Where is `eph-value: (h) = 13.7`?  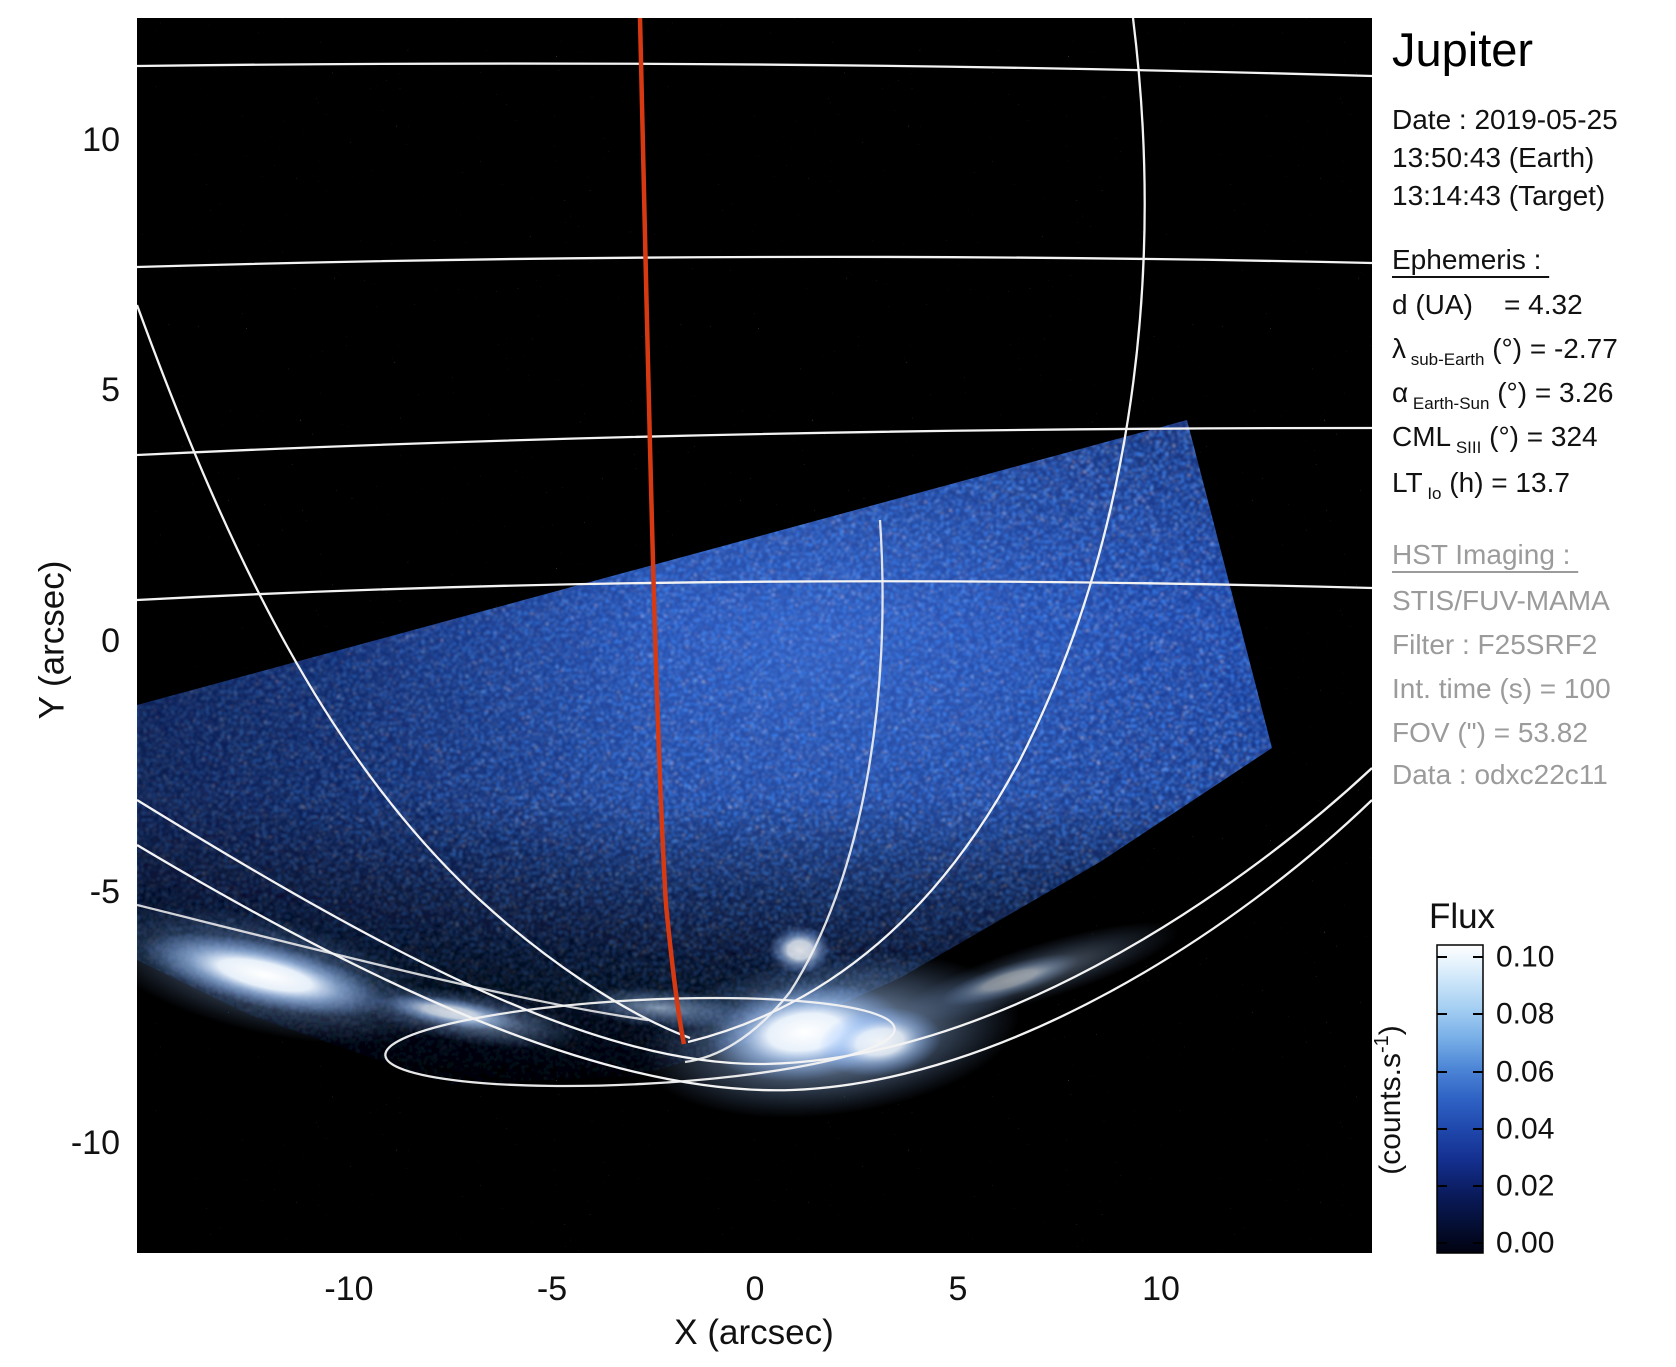 eph-value: (h) = 13.7 is located at coordinates (1505, 482).